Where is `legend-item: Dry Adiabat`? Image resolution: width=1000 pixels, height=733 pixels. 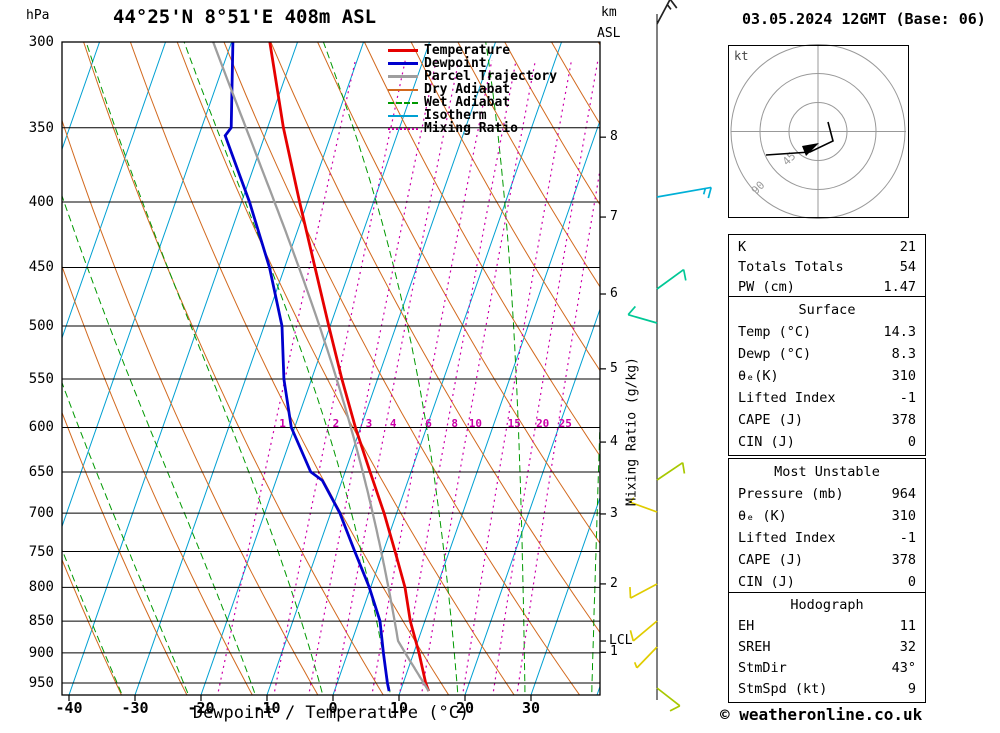
legend-item: Dry Adiabat is located at coordinates (472, 89).